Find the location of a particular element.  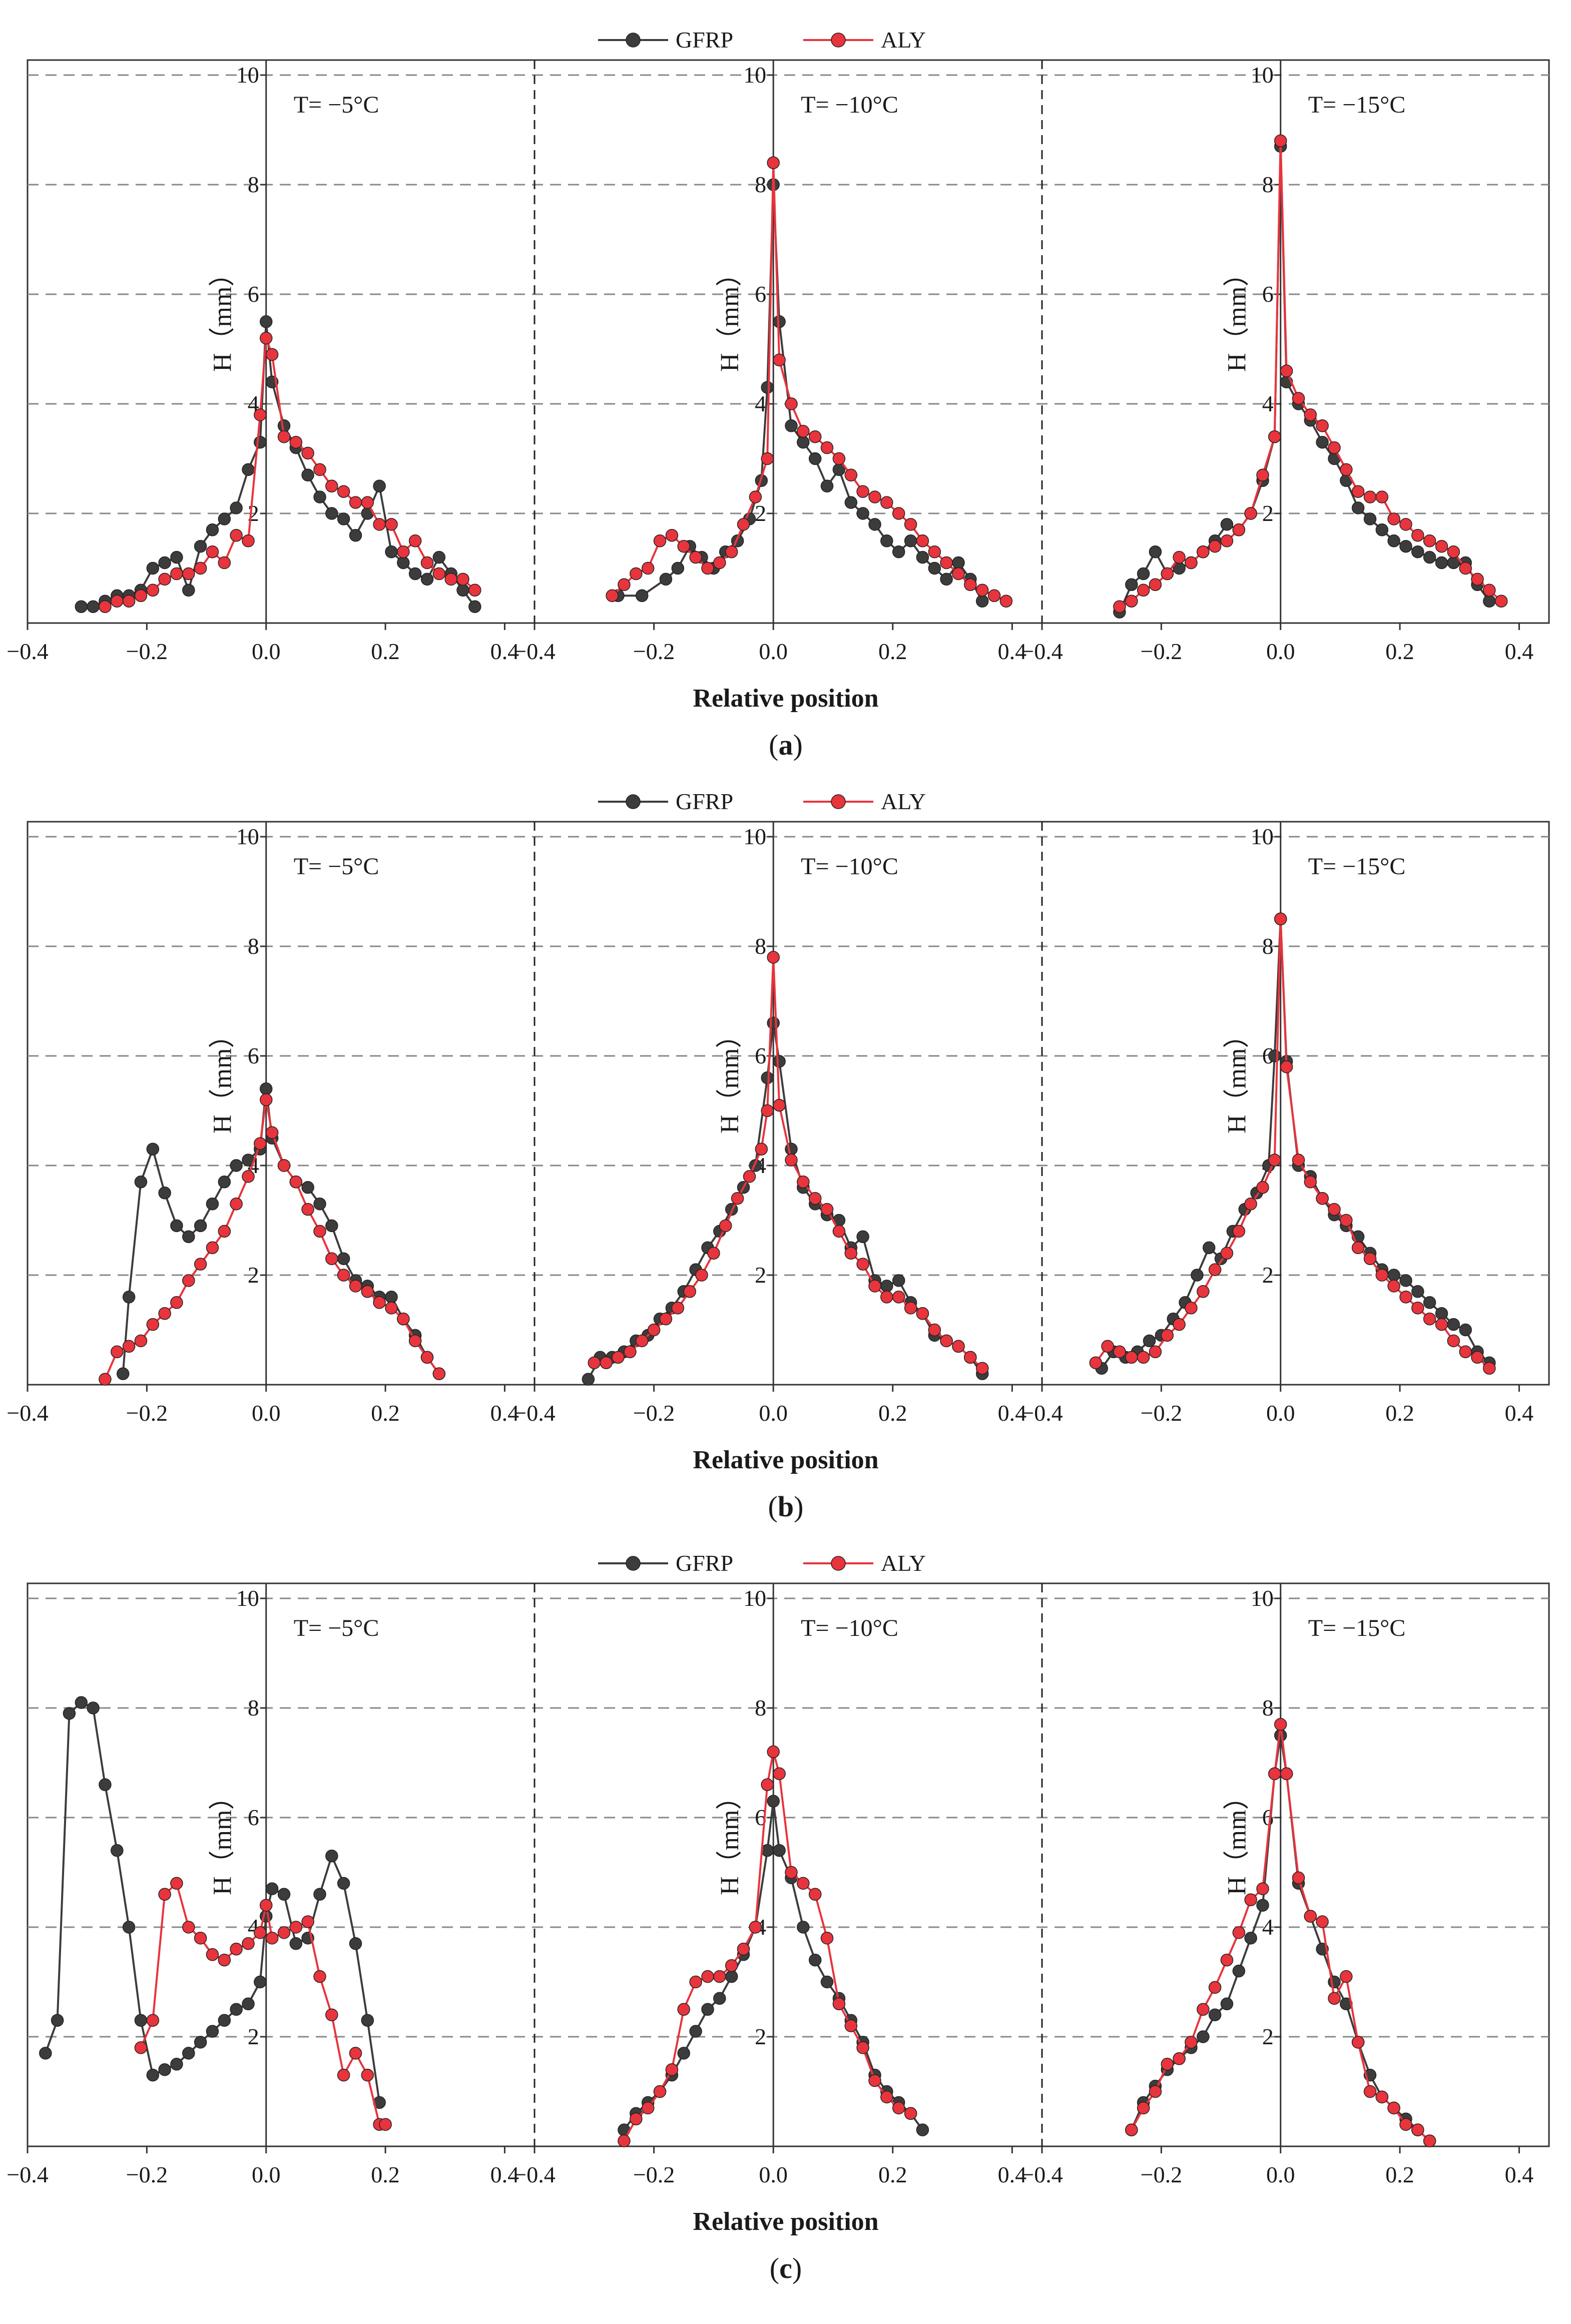

y-tick-label: 10 is located at coordinates (247, 1598).